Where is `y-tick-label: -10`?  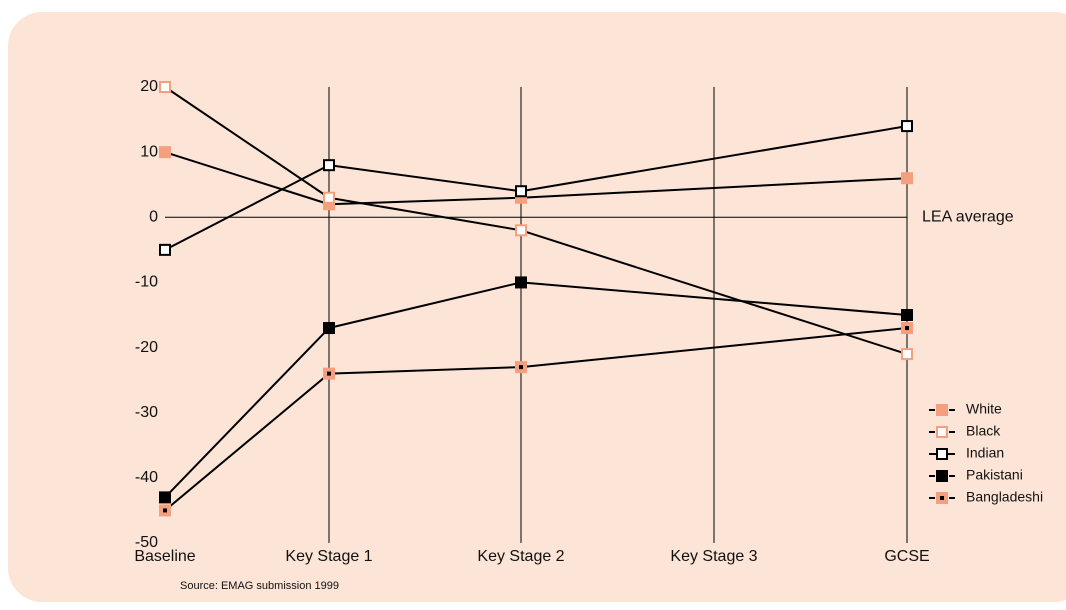
y-tick-label: -10 is located at coordinates (146, 282).